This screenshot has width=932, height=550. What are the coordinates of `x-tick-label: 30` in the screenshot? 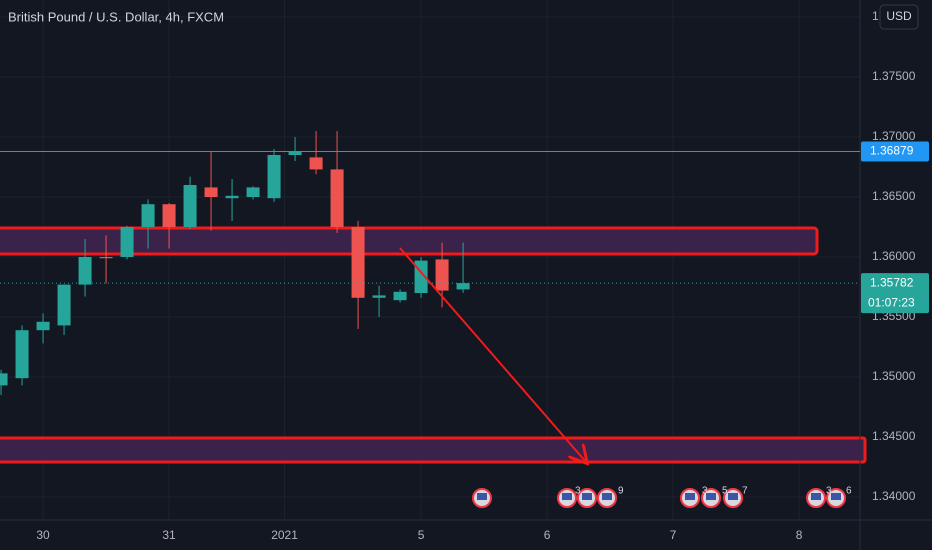 It's located at (43, 535).